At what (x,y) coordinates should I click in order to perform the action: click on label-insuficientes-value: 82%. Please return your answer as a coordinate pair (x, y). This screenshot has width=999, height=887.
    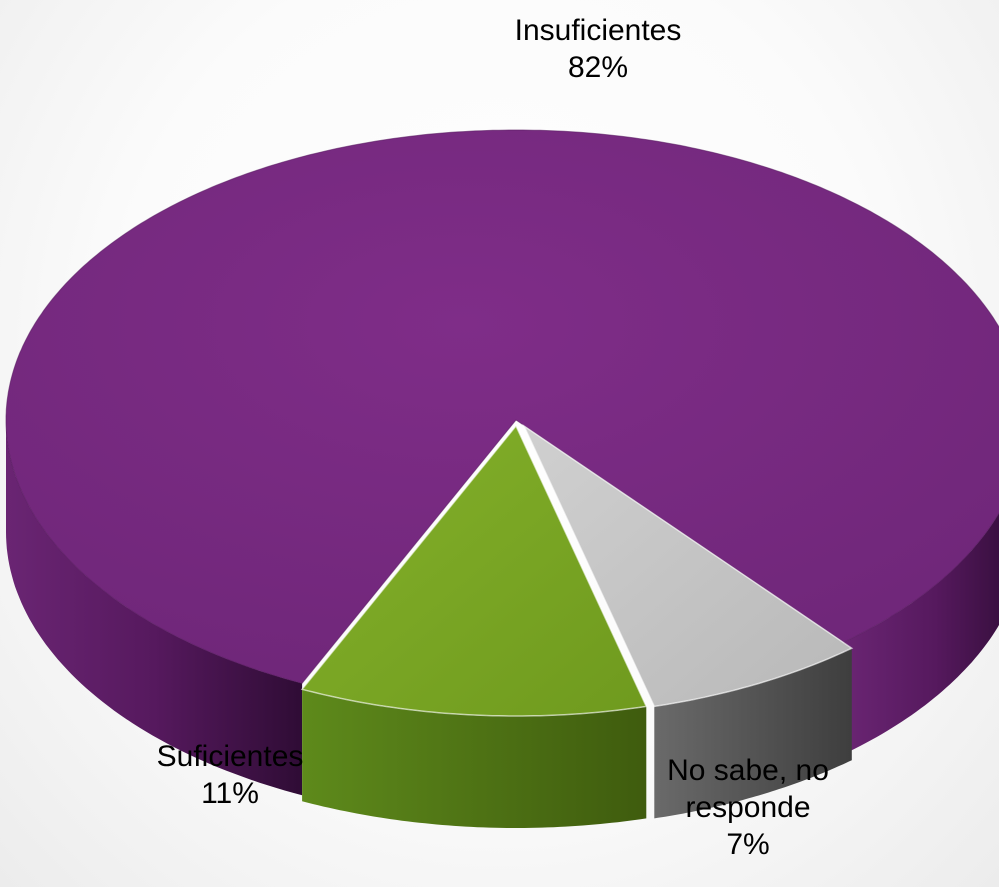
    Looking at the image, I should click on (598, 67).